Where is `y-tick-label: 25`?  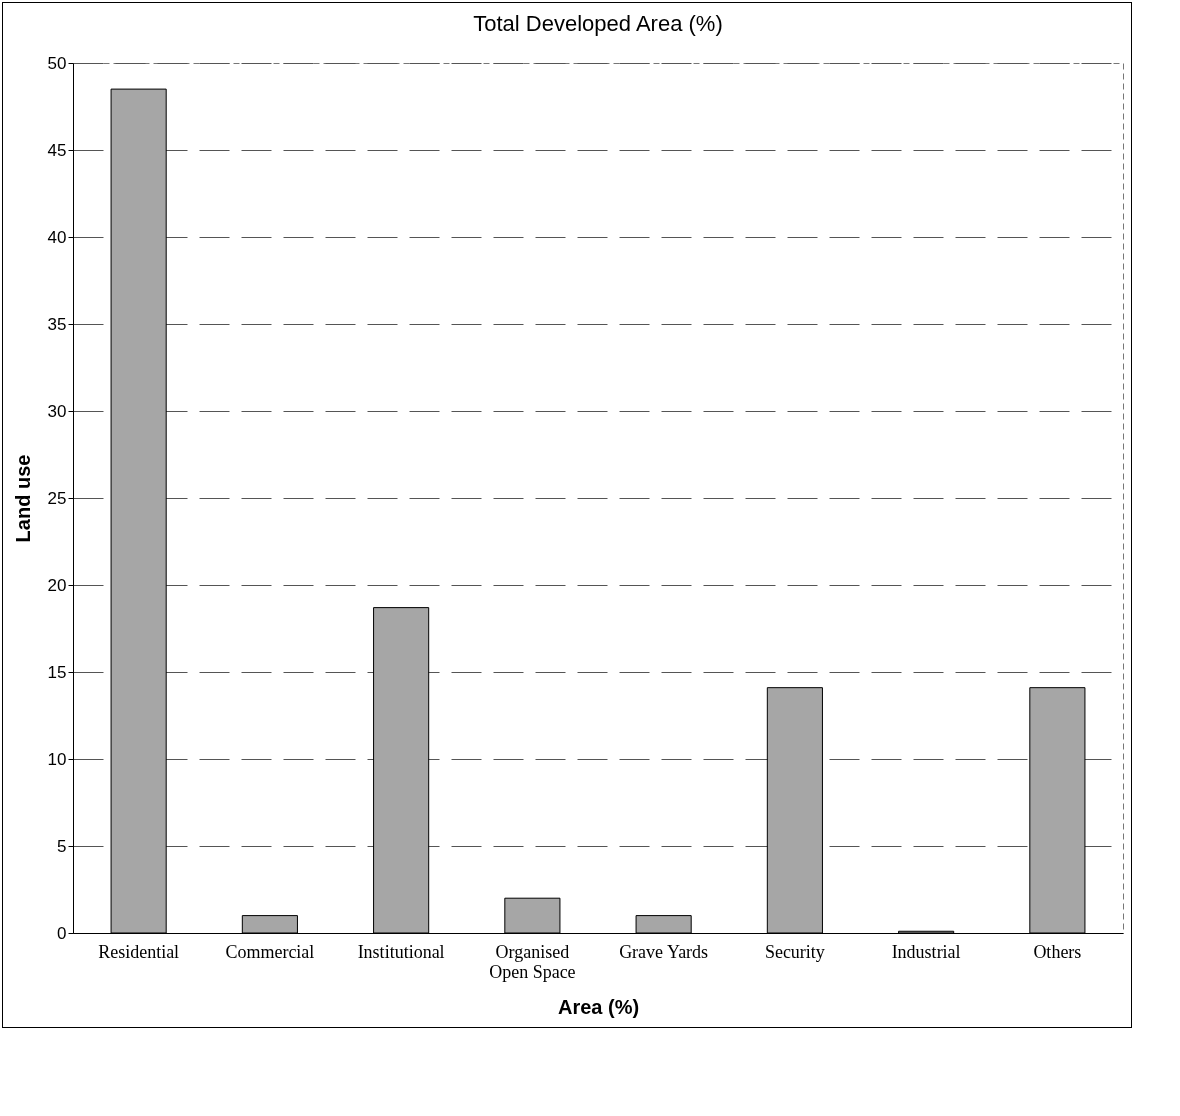
y-tick-label: 25 is located at coordinates (57, 498).